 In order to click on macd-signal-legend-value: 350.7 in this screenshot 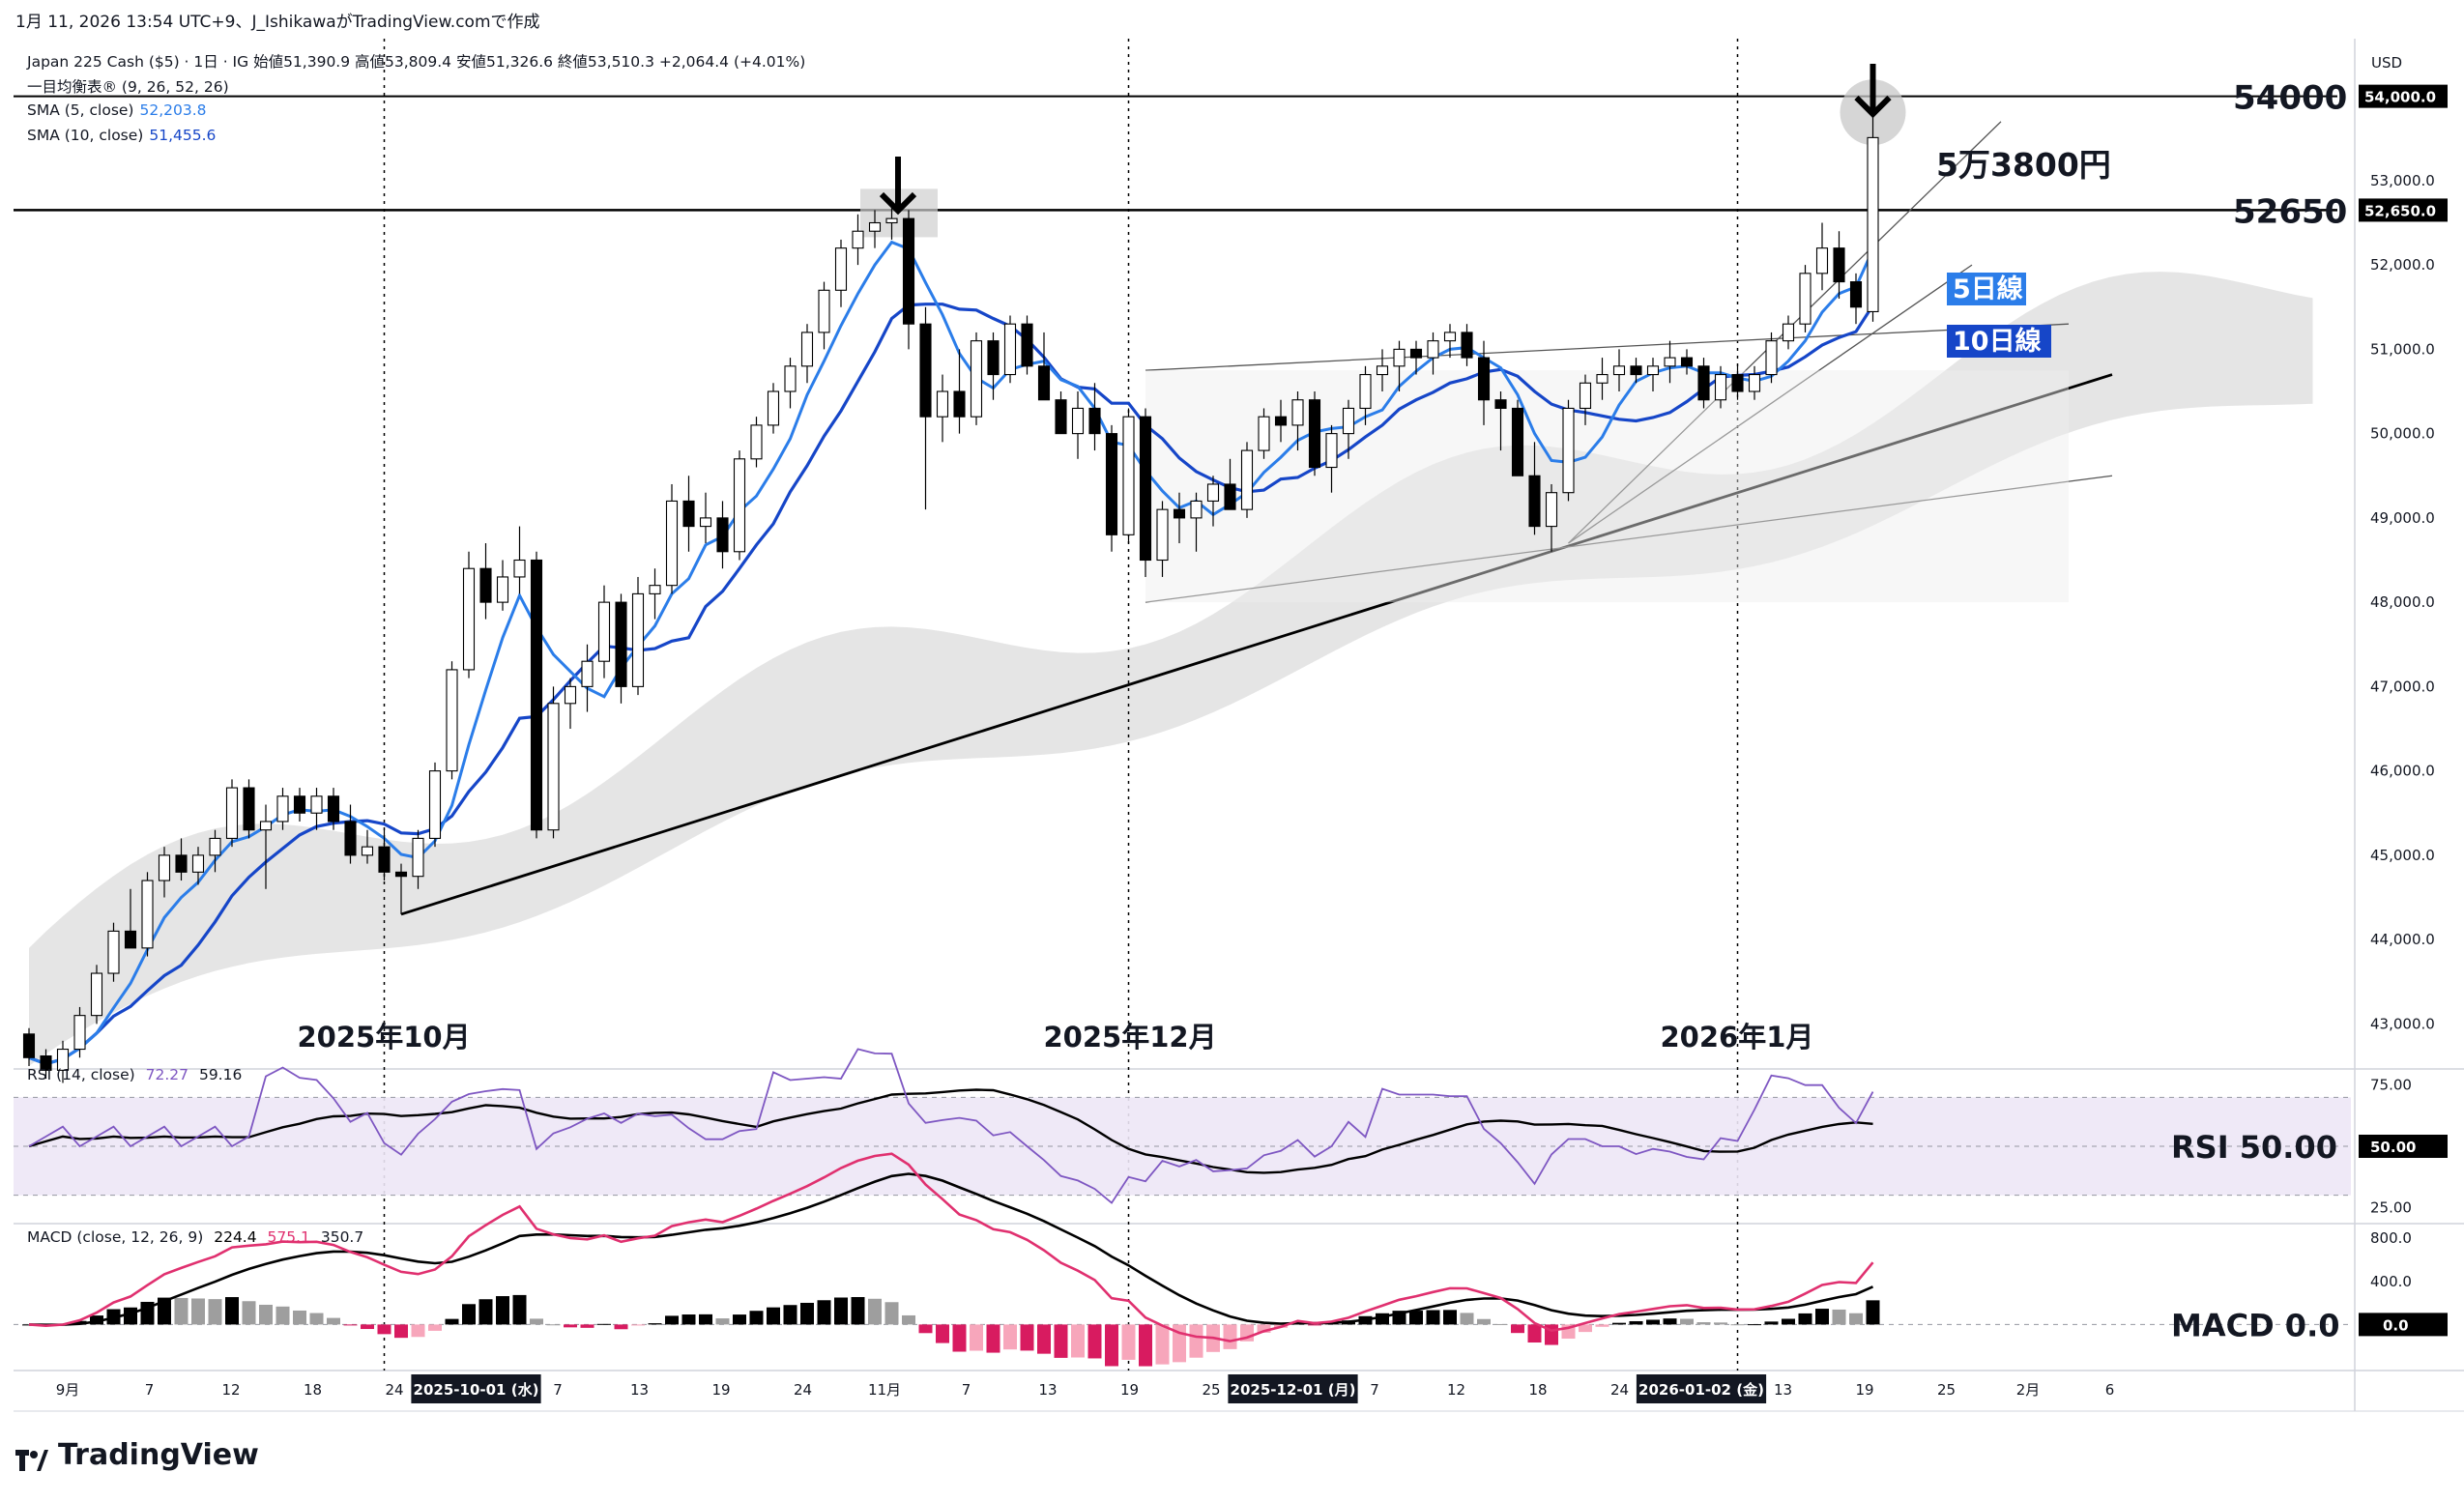, I will do `click(342, 1237)`.